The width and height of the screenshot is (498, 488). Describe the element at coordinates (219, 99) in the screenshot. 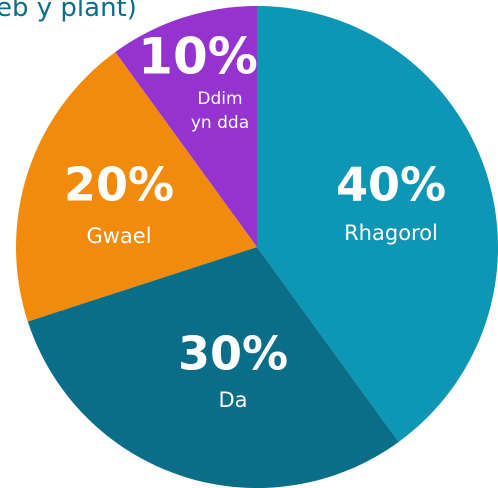

I see `slice-category-label: Ddim` at that location.